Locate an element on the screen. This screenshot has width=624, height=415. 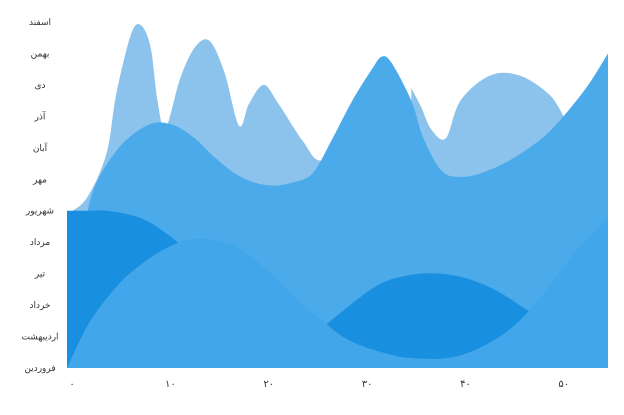
y-tick-label: آذر is located at coordinates (40, 116).